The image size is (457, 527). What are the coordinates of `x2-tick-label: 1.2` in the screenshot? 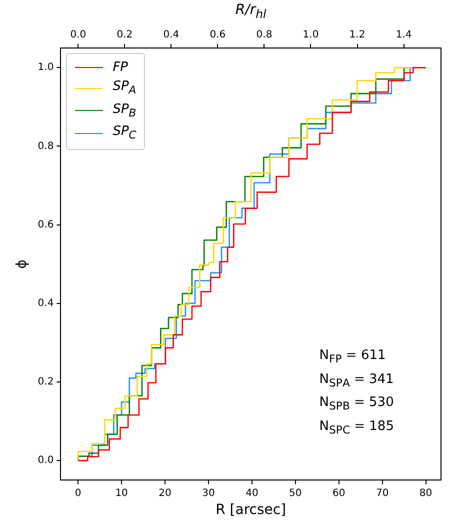 It's located at (357, 35).